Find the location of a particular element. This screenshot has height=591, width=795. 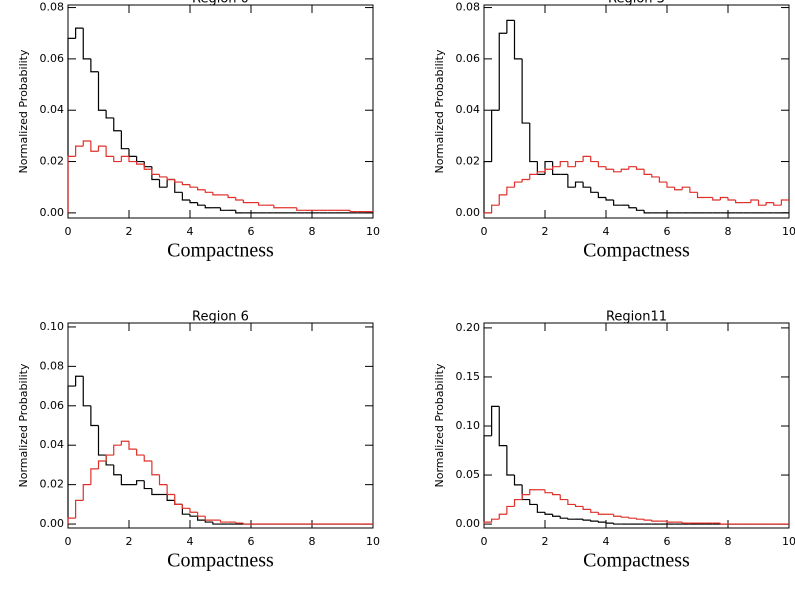

x-tick-label: 2 is located at coordinates (545, 231).